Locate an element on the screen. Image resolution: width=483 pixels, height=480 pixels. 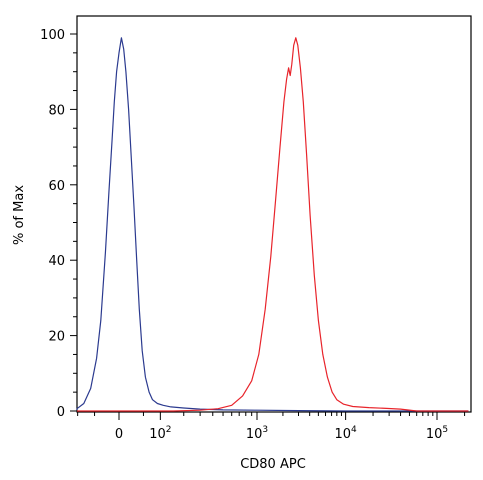
x-tick-label: 10² is located at coordinates (160, 433).